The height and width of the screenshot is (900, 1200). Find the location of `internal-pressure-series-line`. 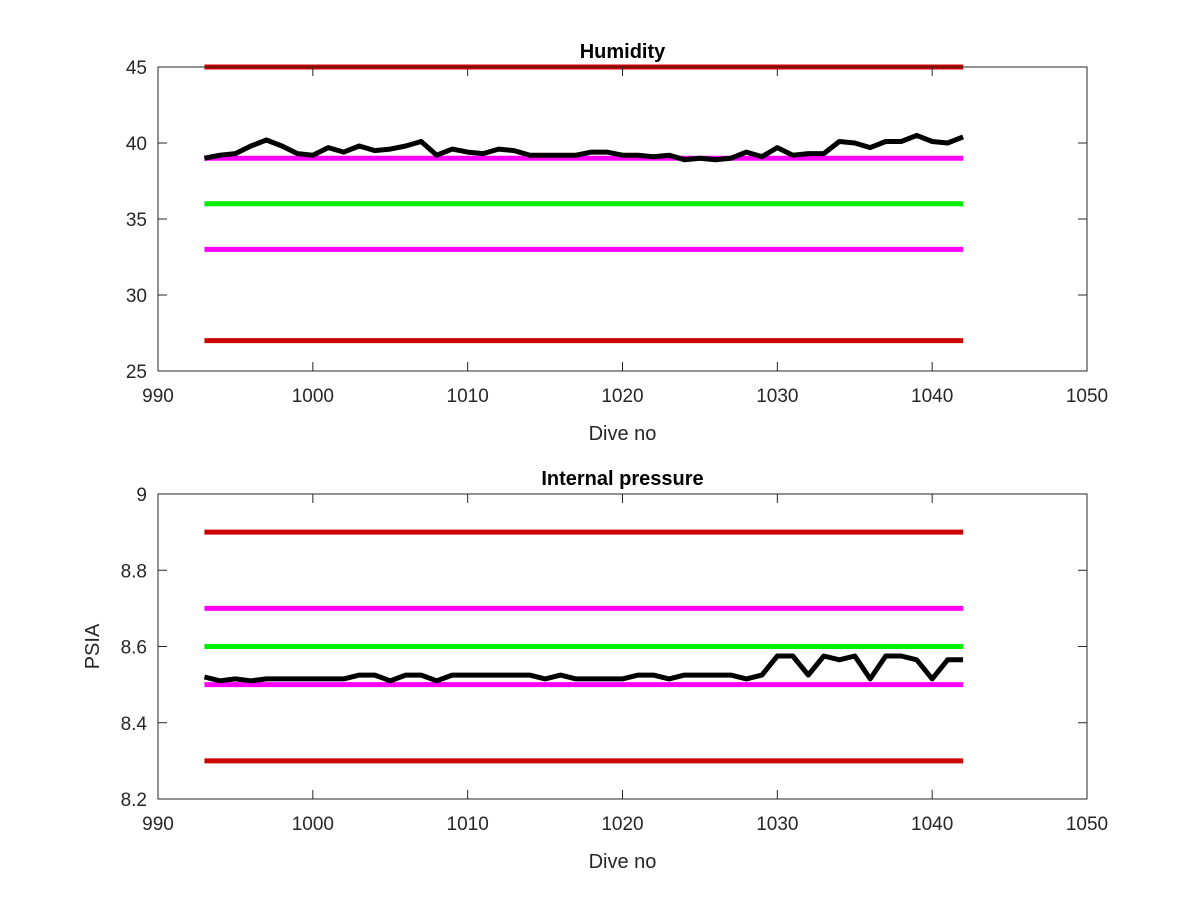

internal-pressure-series-line is located at coordinates (583, 668).